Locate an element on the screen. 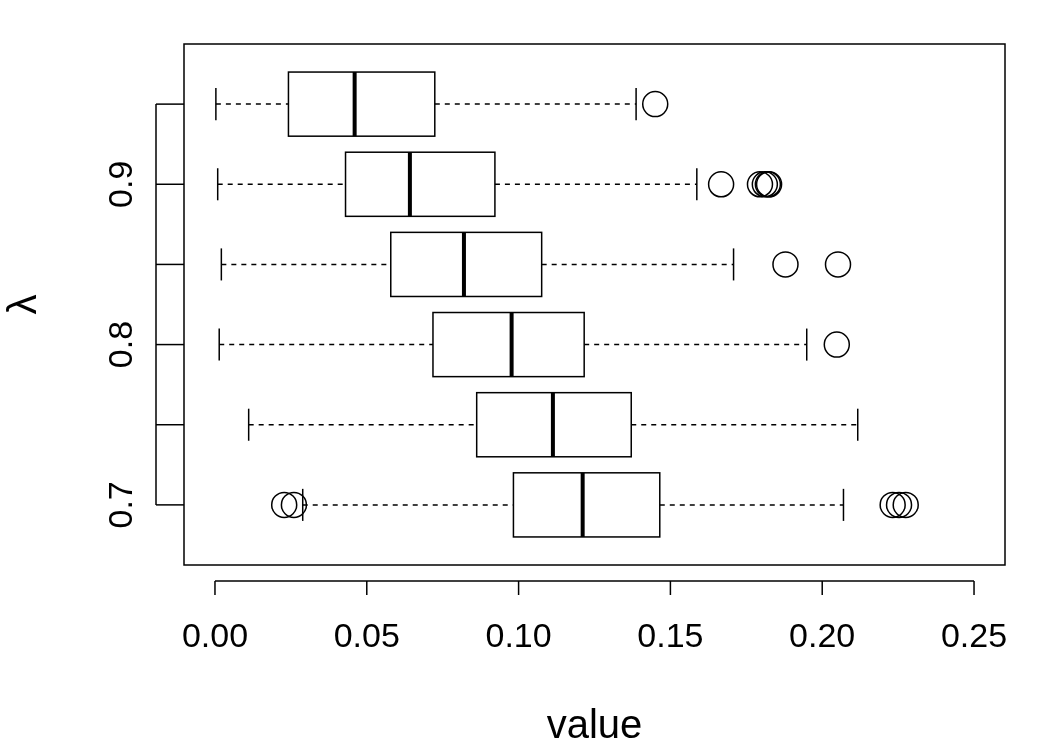 The width and height of the screenshot is (1050, 750). y-tick-label: 0.9 is located at coordinates (120, 184).